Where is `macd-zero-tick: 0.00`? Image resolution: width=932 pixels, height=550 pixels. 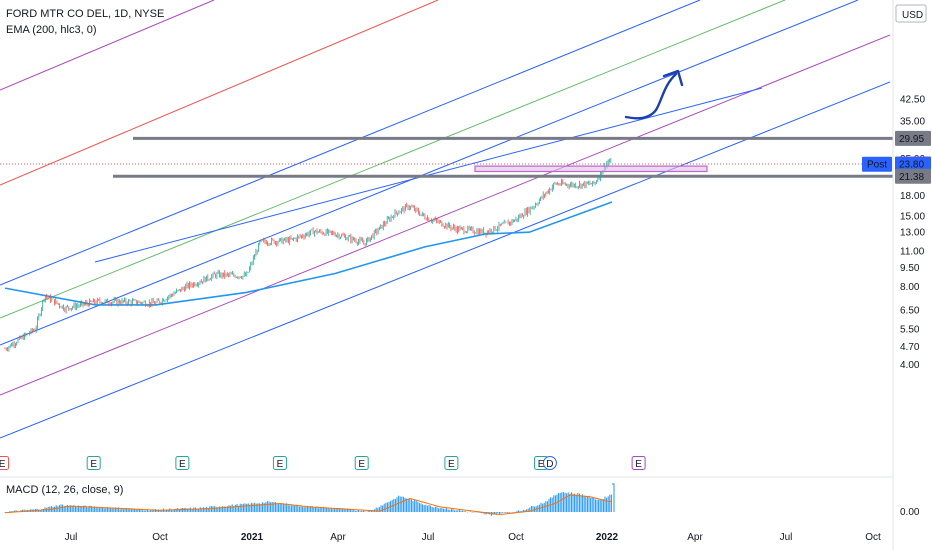
macd-zero-tick: 0.00 is located at coordinates (910, 512).